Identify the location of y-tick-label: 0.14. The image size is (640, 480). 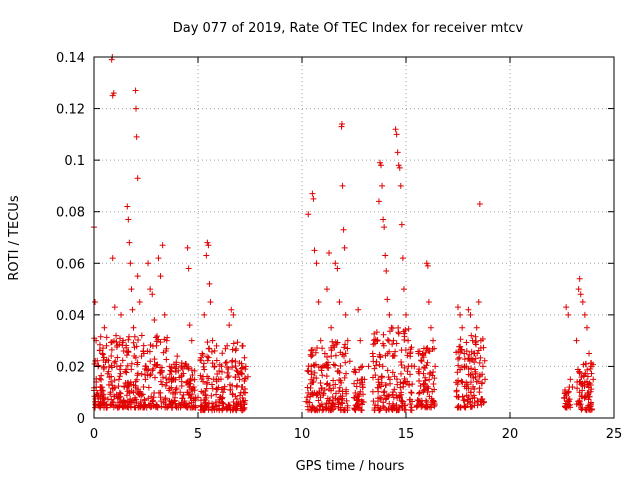
(70, 58).